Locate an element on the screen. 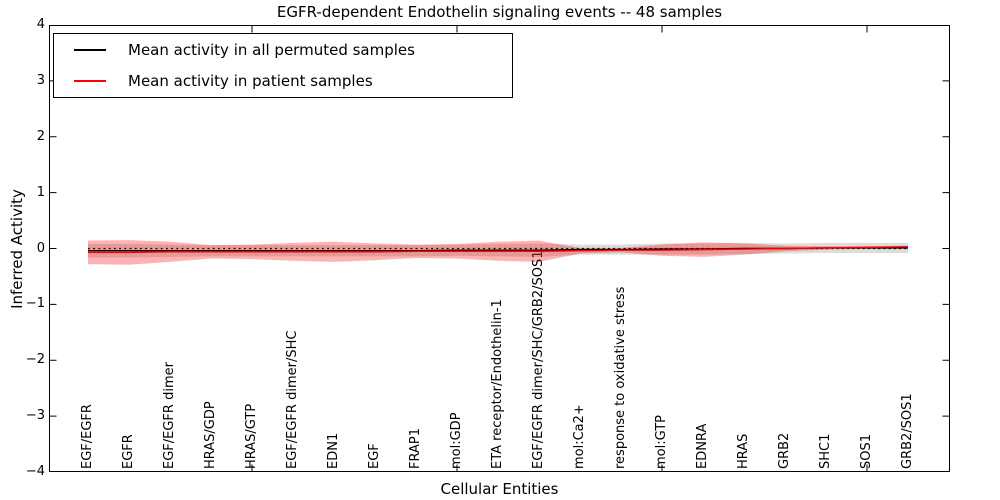 The image size is (1000, 500). y-tick-label: −3 is located at coordinates (35, 416).